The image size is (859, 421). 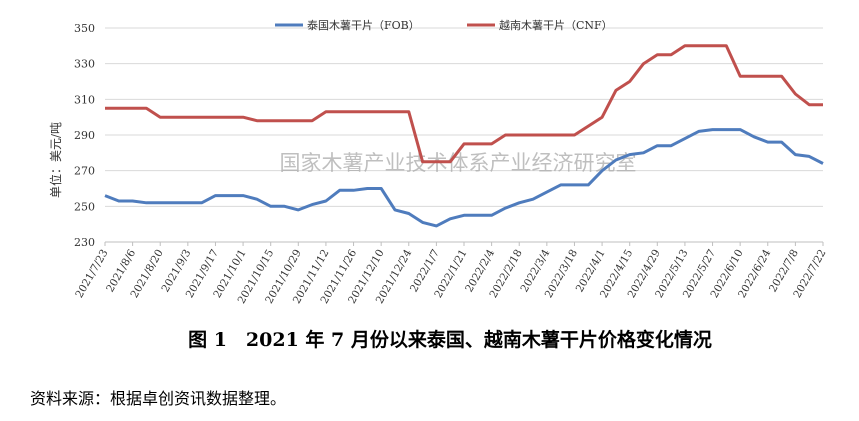 What do you see at coordinates (556, 25) in the screenshot?
I see `legend-label: 越南木薯干片（CNF）` at bounding box center [556, 25].